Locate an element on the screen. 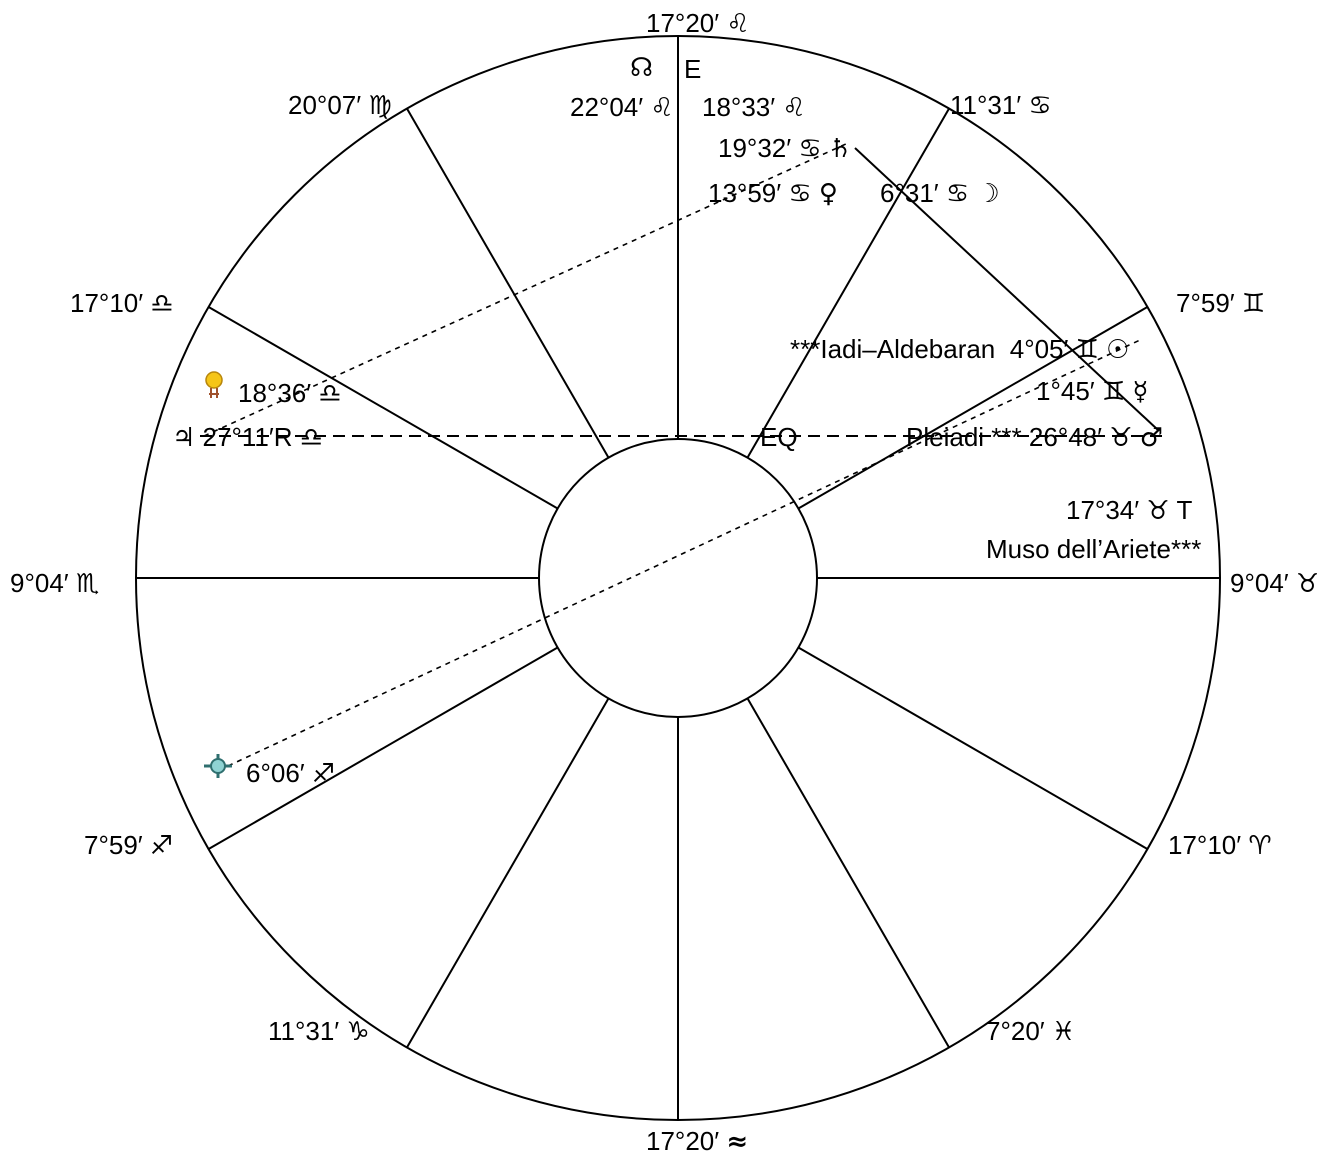 The width and height of the screenshot is (1327, 1157). saturn-icon: ♄ is located at coordinates (840, 149).